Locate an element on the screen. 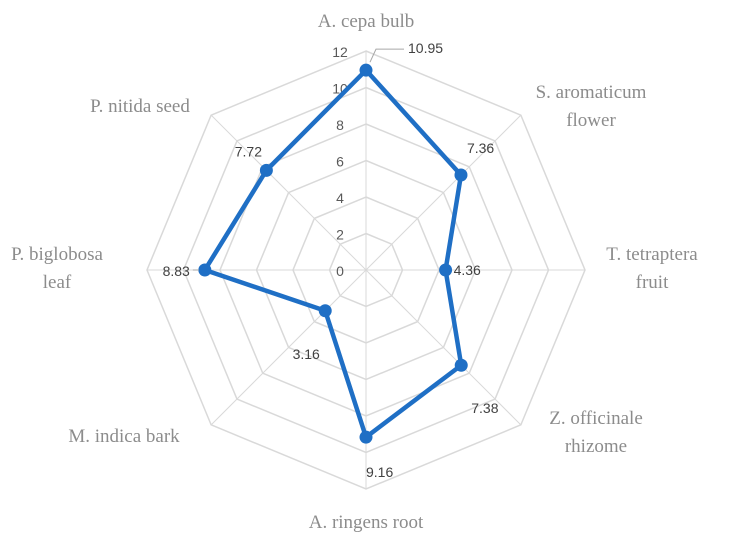 The width and height of the screenshot is (733, 540). data-label-1: 7.36 is located at coordinates (480, 148).